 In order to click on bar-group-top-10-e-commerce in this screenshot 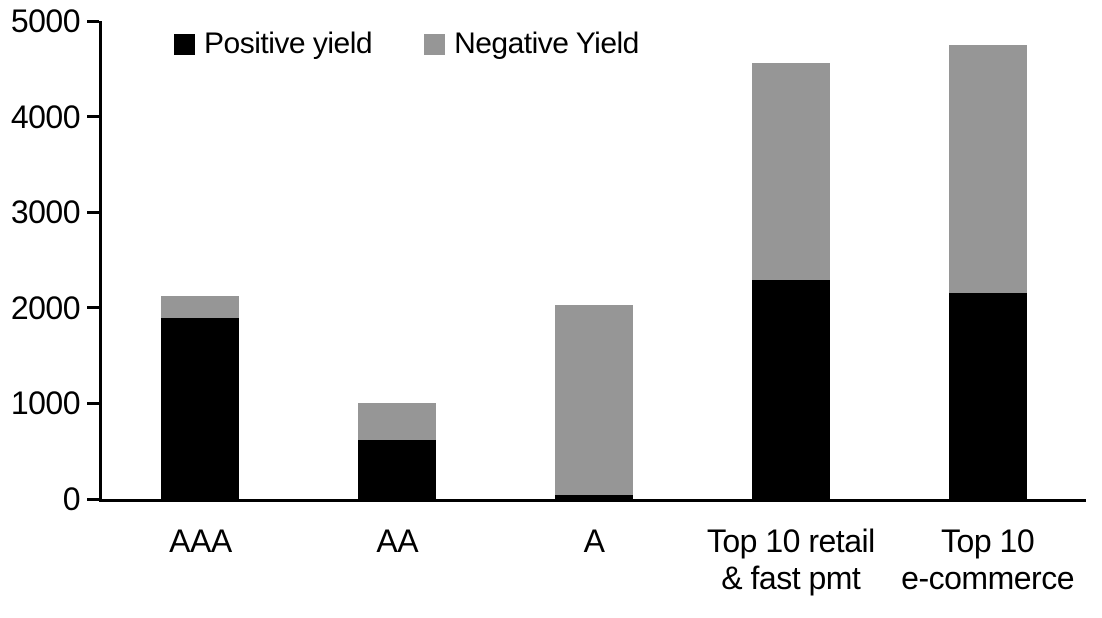, I will do `click(987, 260)`.